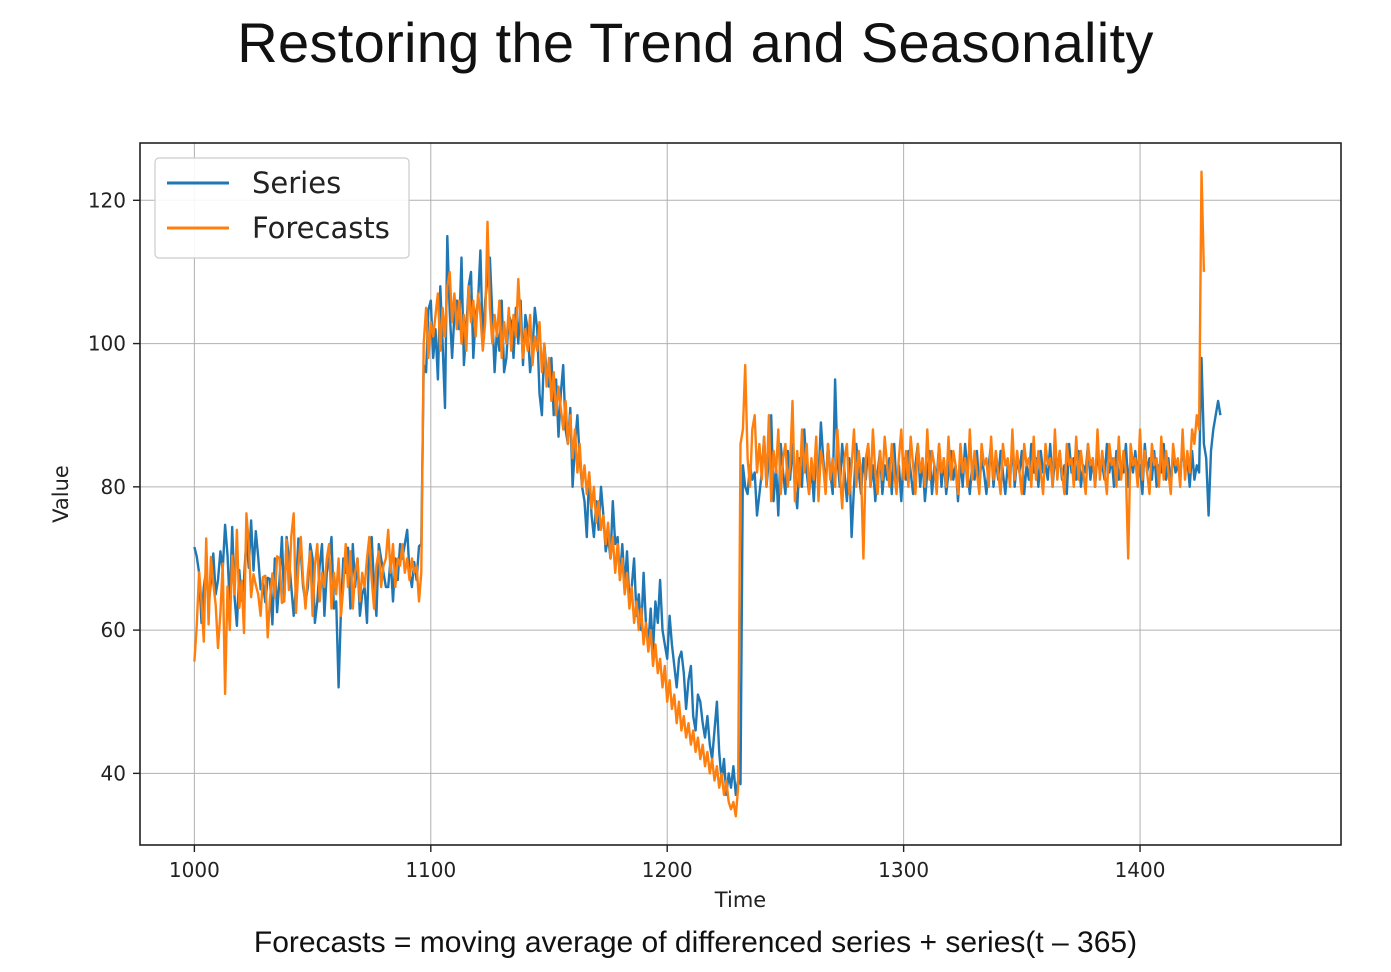 This screenshot has height=972, width=1391. Describe the element at coordinates (113, 773) in the screenshot. I see `y-tick-label: 40` at that location.